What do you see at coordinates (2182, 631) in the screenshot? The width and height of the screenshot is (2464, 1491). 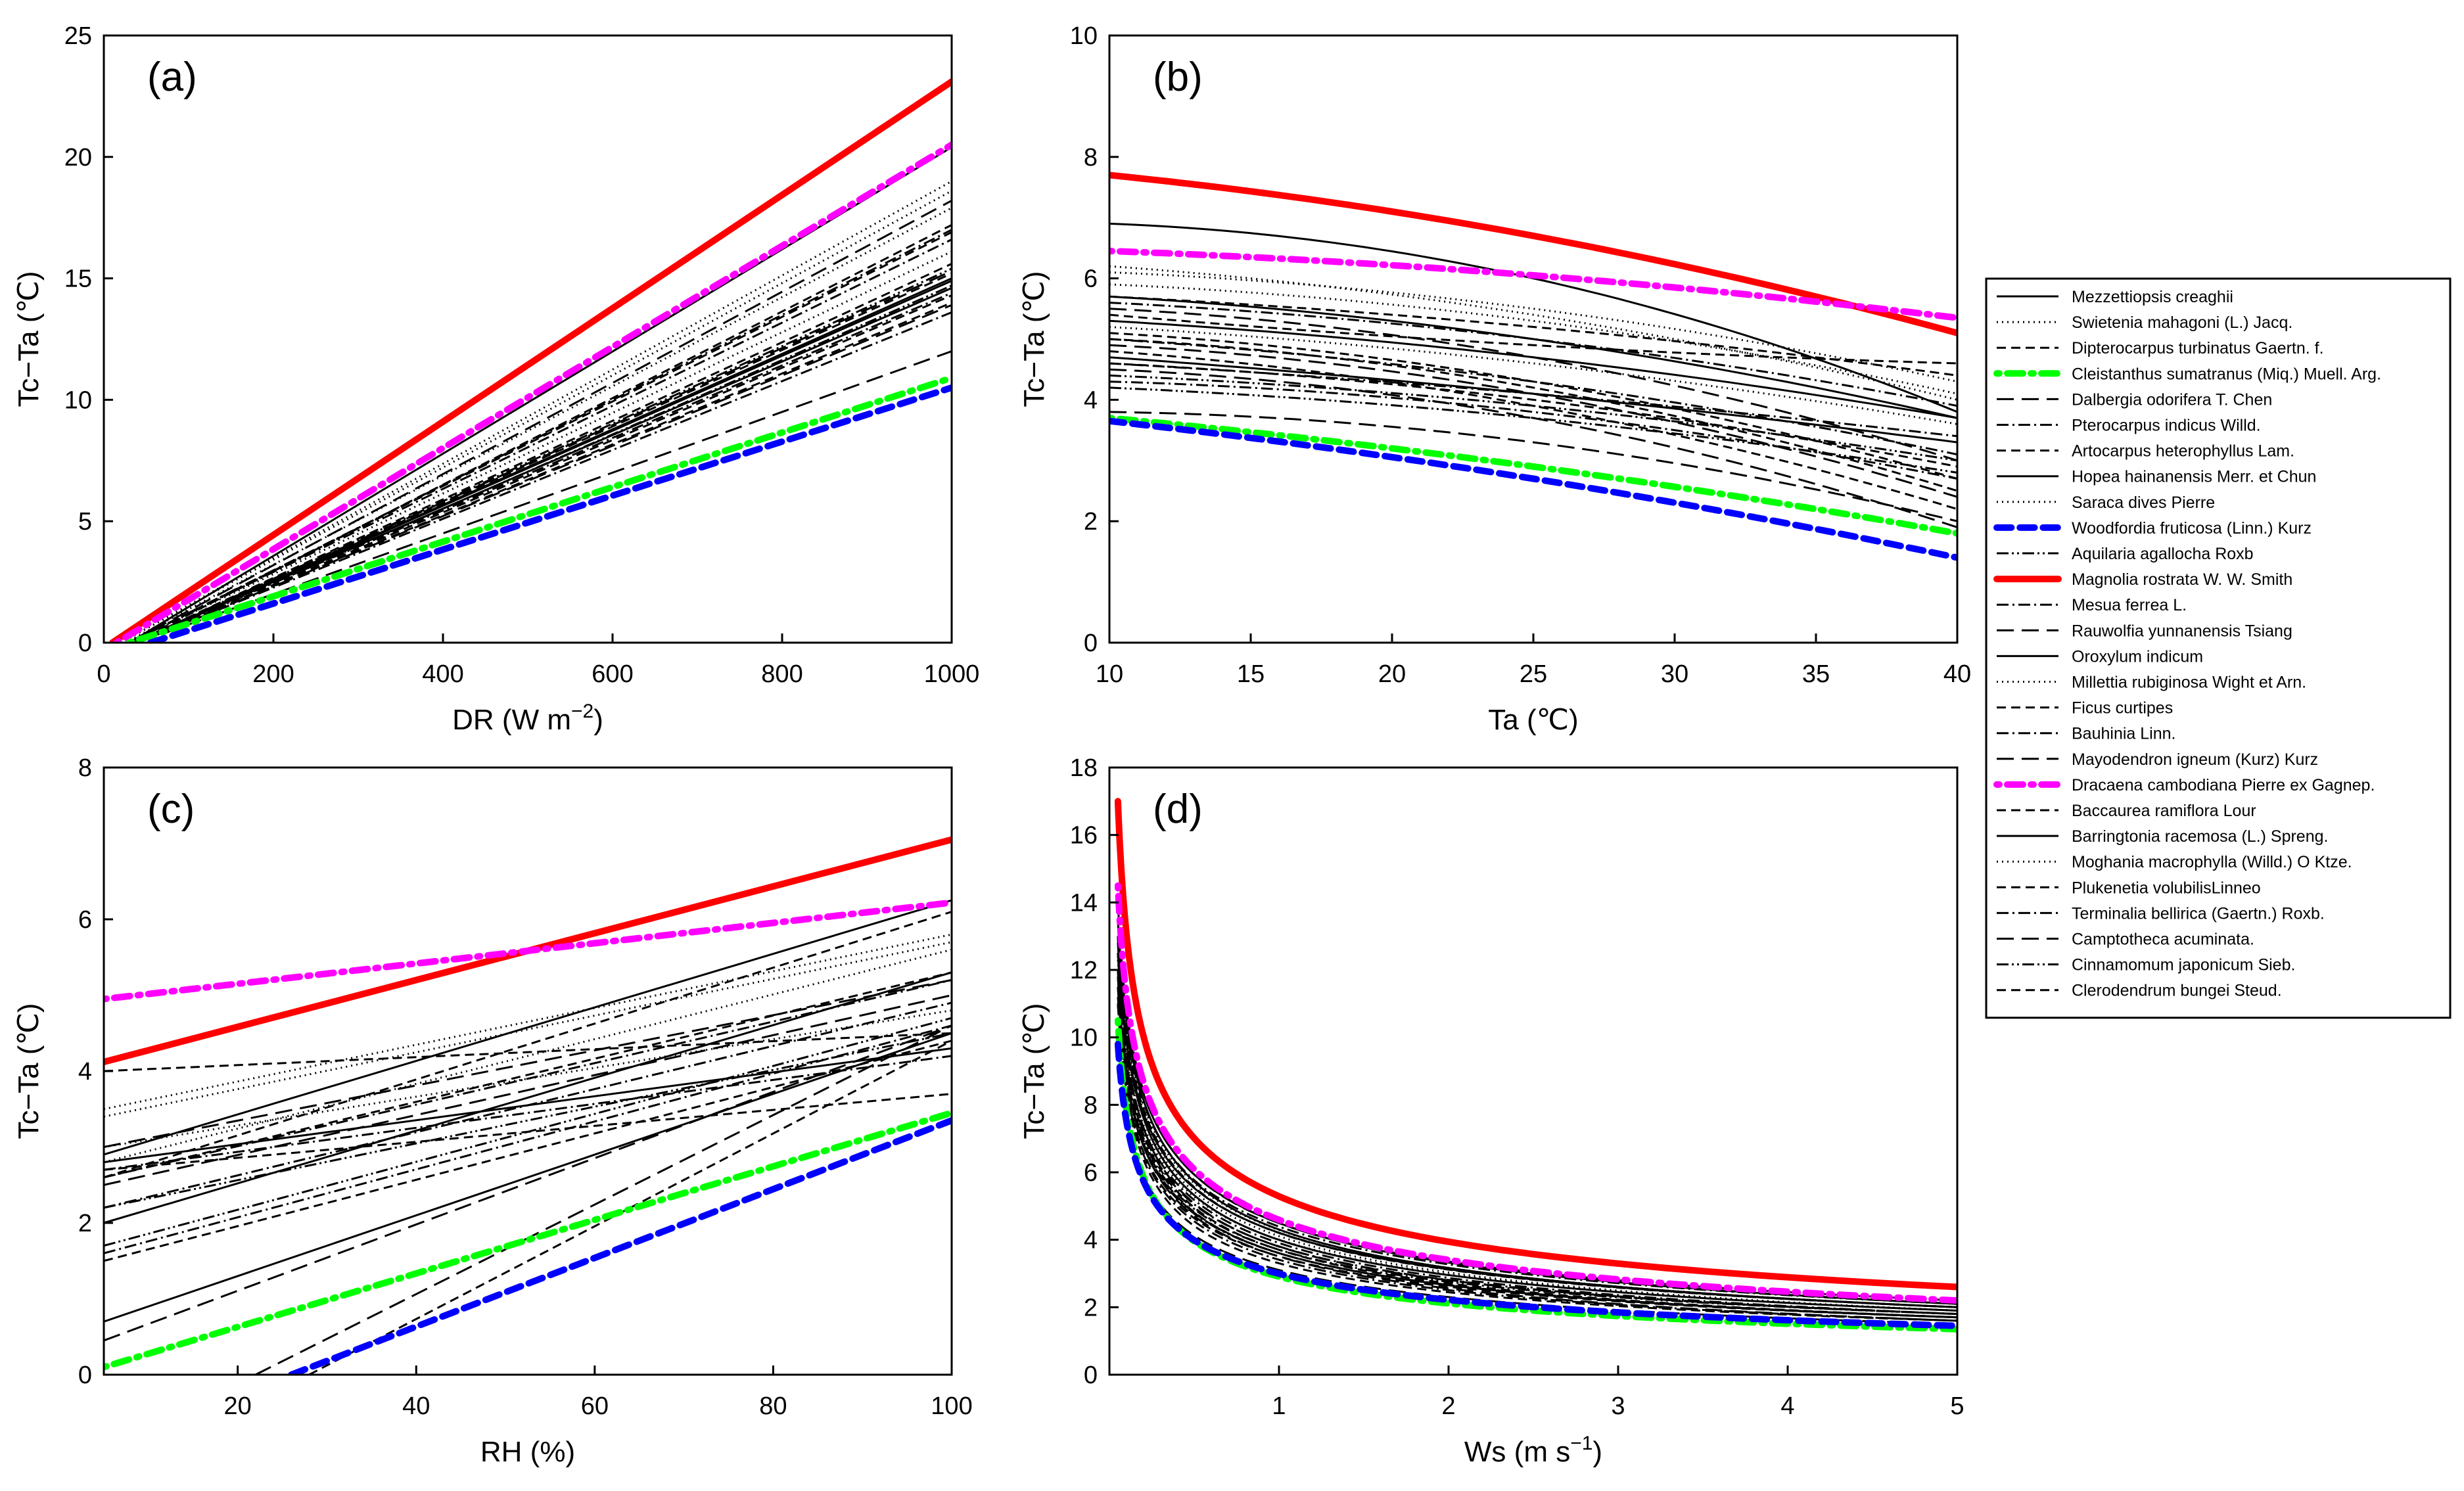 I see `legend-label: Rauwolfia yunnanensis Tsiang` at bounding box center [2182, 631].